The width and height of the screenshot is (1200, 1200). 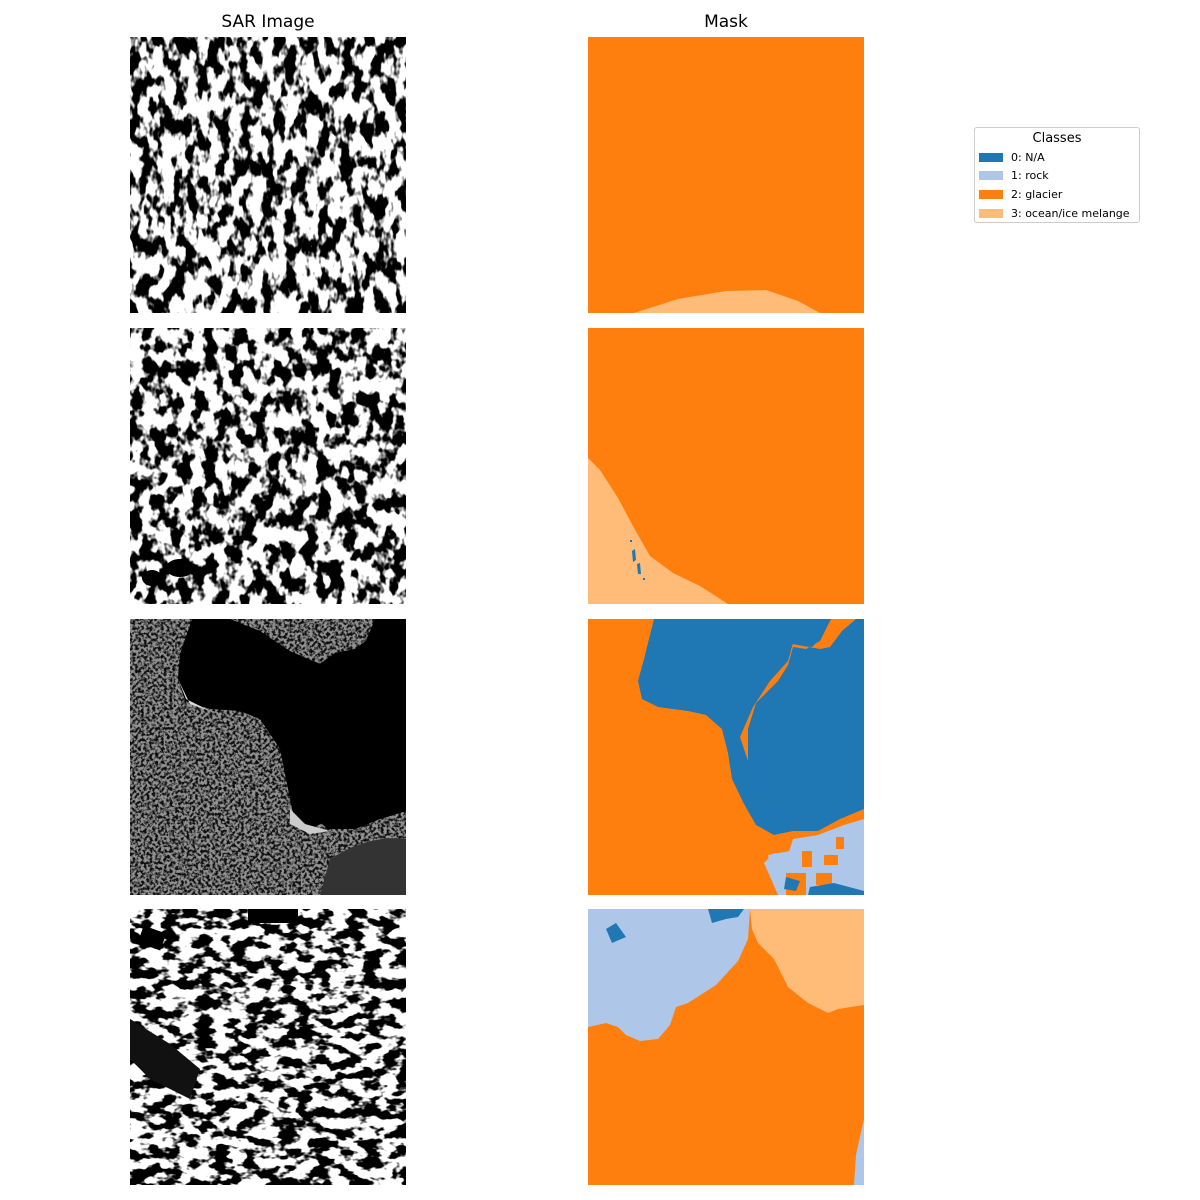 I want to click on legend-label-glacier: 2: glacier, so click(x=1037, y=194).